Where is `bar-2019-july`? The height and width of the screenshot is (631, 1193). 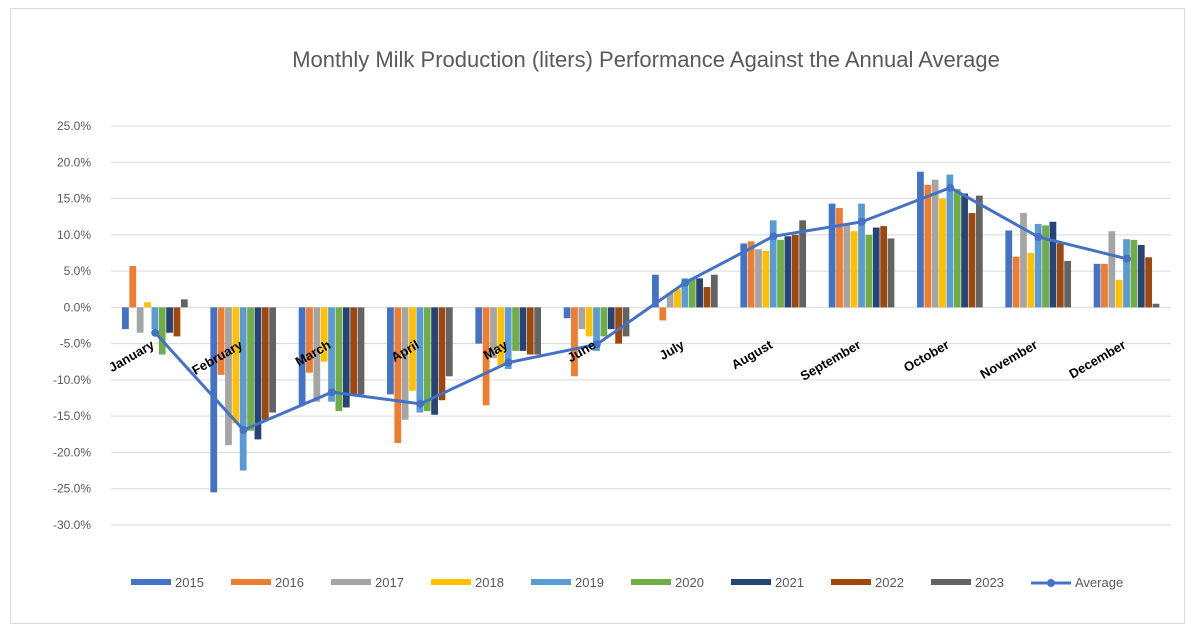
bar-2019-july is located at coordinates (685, 293).